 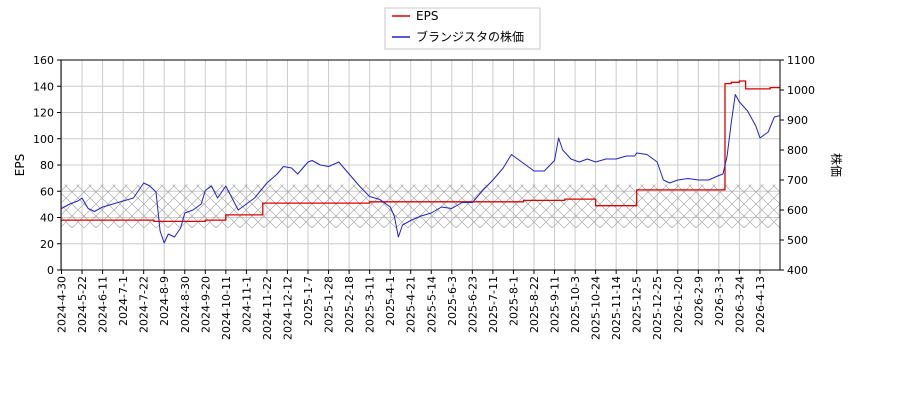 I want to click on left-tick-label-4: 80, so click(x=47, y=165).